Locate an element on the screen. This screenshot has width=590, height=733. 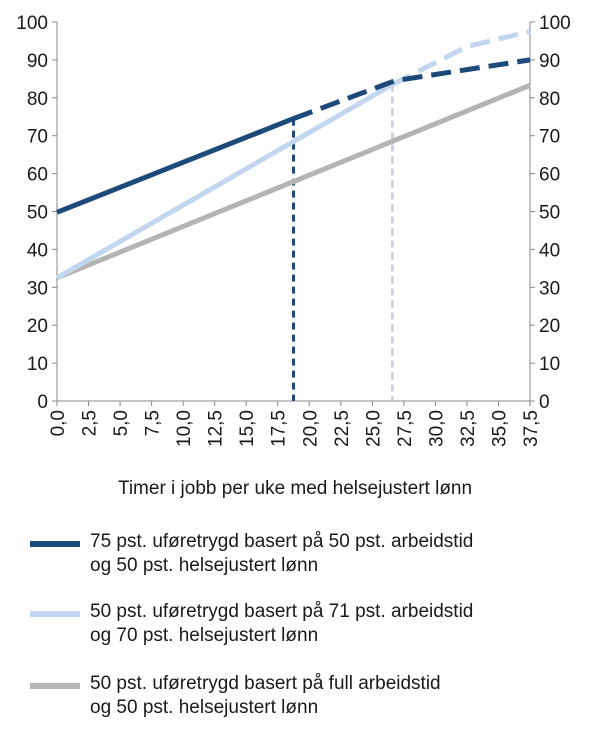
x-tick-label: 15,0 is located at coordinates (247, 428).